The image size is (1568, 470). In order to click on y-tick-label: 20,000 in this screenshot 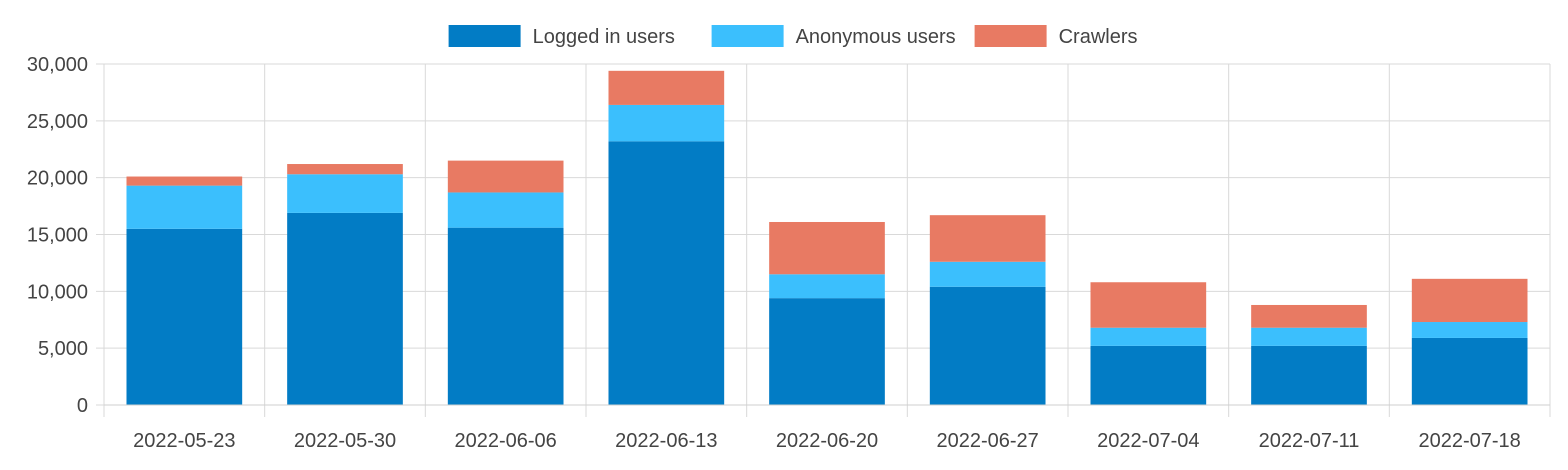, I will do `click(57, 179)`.